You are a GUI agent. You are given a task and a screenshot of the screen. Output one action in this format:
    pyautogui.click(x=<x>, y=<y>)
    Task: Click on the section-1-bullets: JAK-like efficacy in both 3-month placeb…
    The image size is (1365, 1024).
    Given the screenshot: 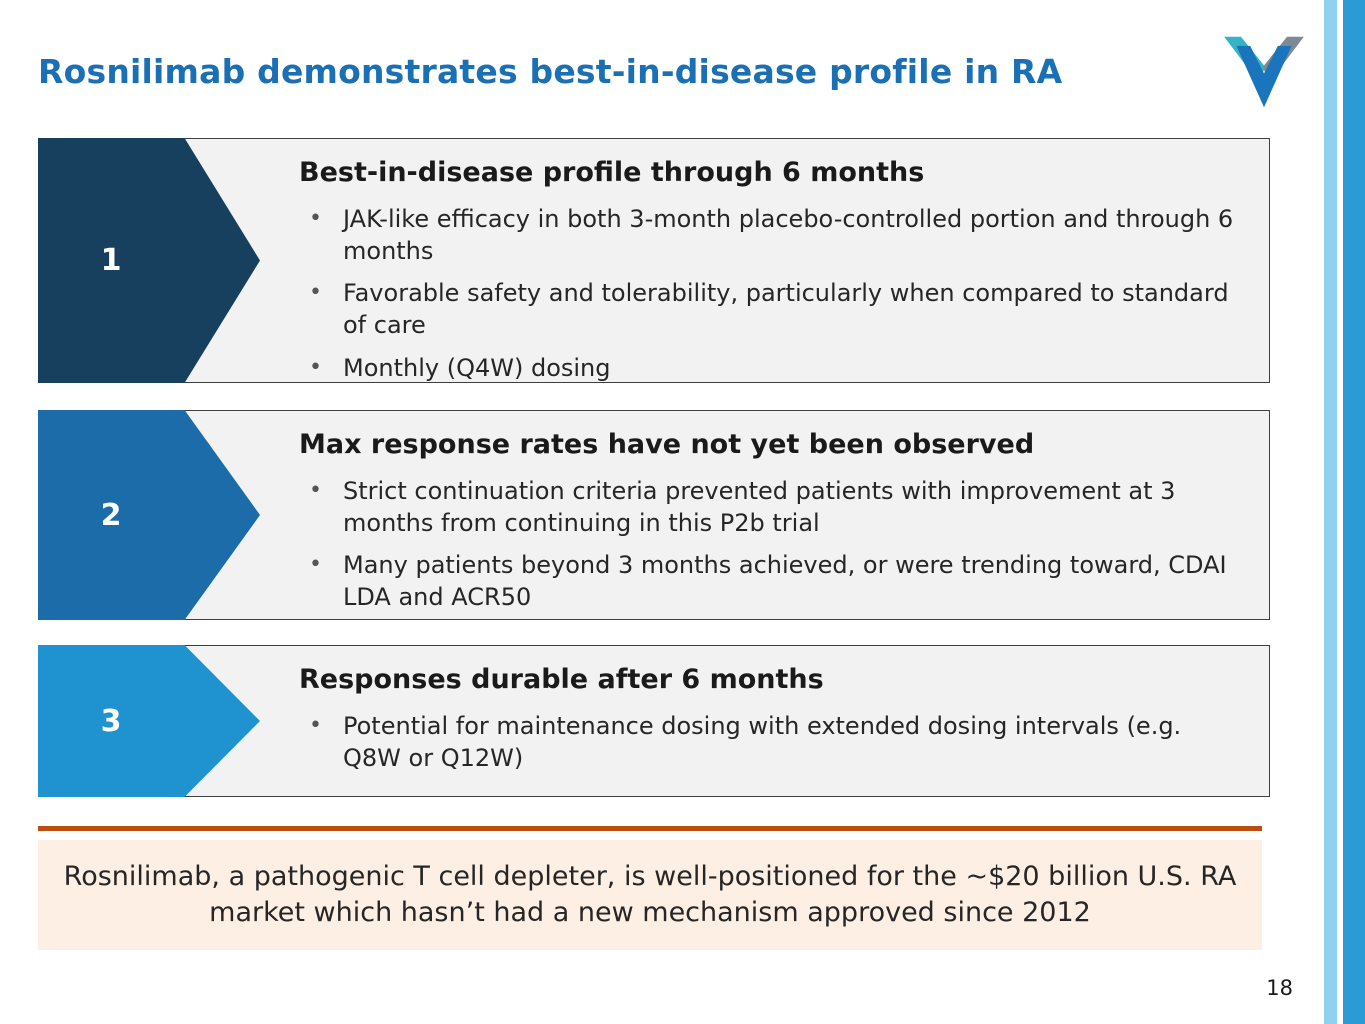 What is the action you would take?
    pyautogui.click(x=770, y=294)
    